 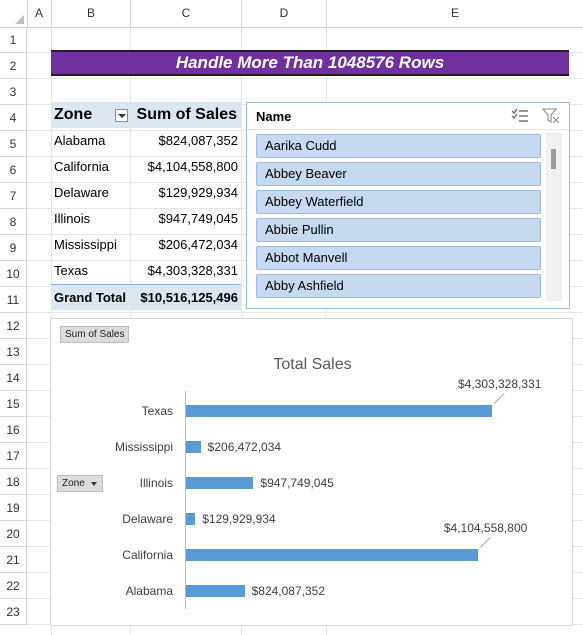 I want to click on pivot-sales-cell: $4,104,558,800, so click(x=192, y=166).